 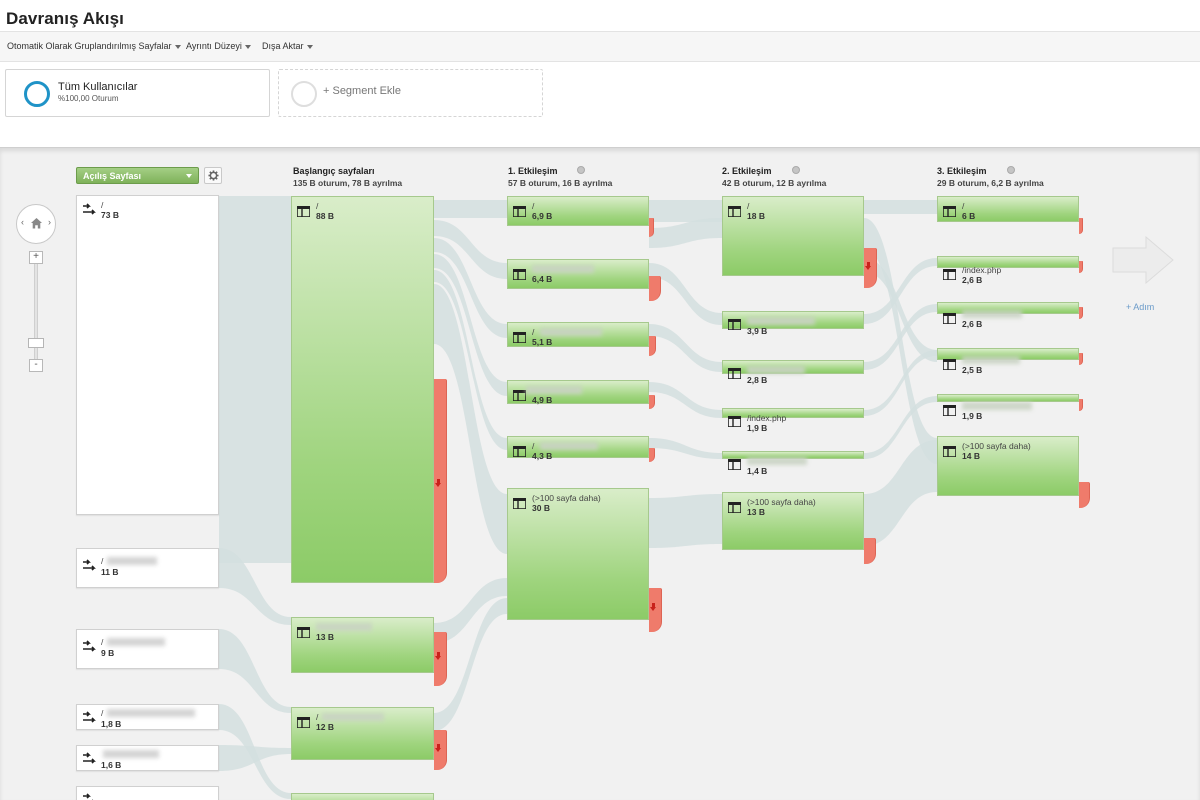 What do you see at coordinates (793, 420) in the screenshot?
I see `step2-node: /index.php 1,9 B` at bounding box center [793, 420].